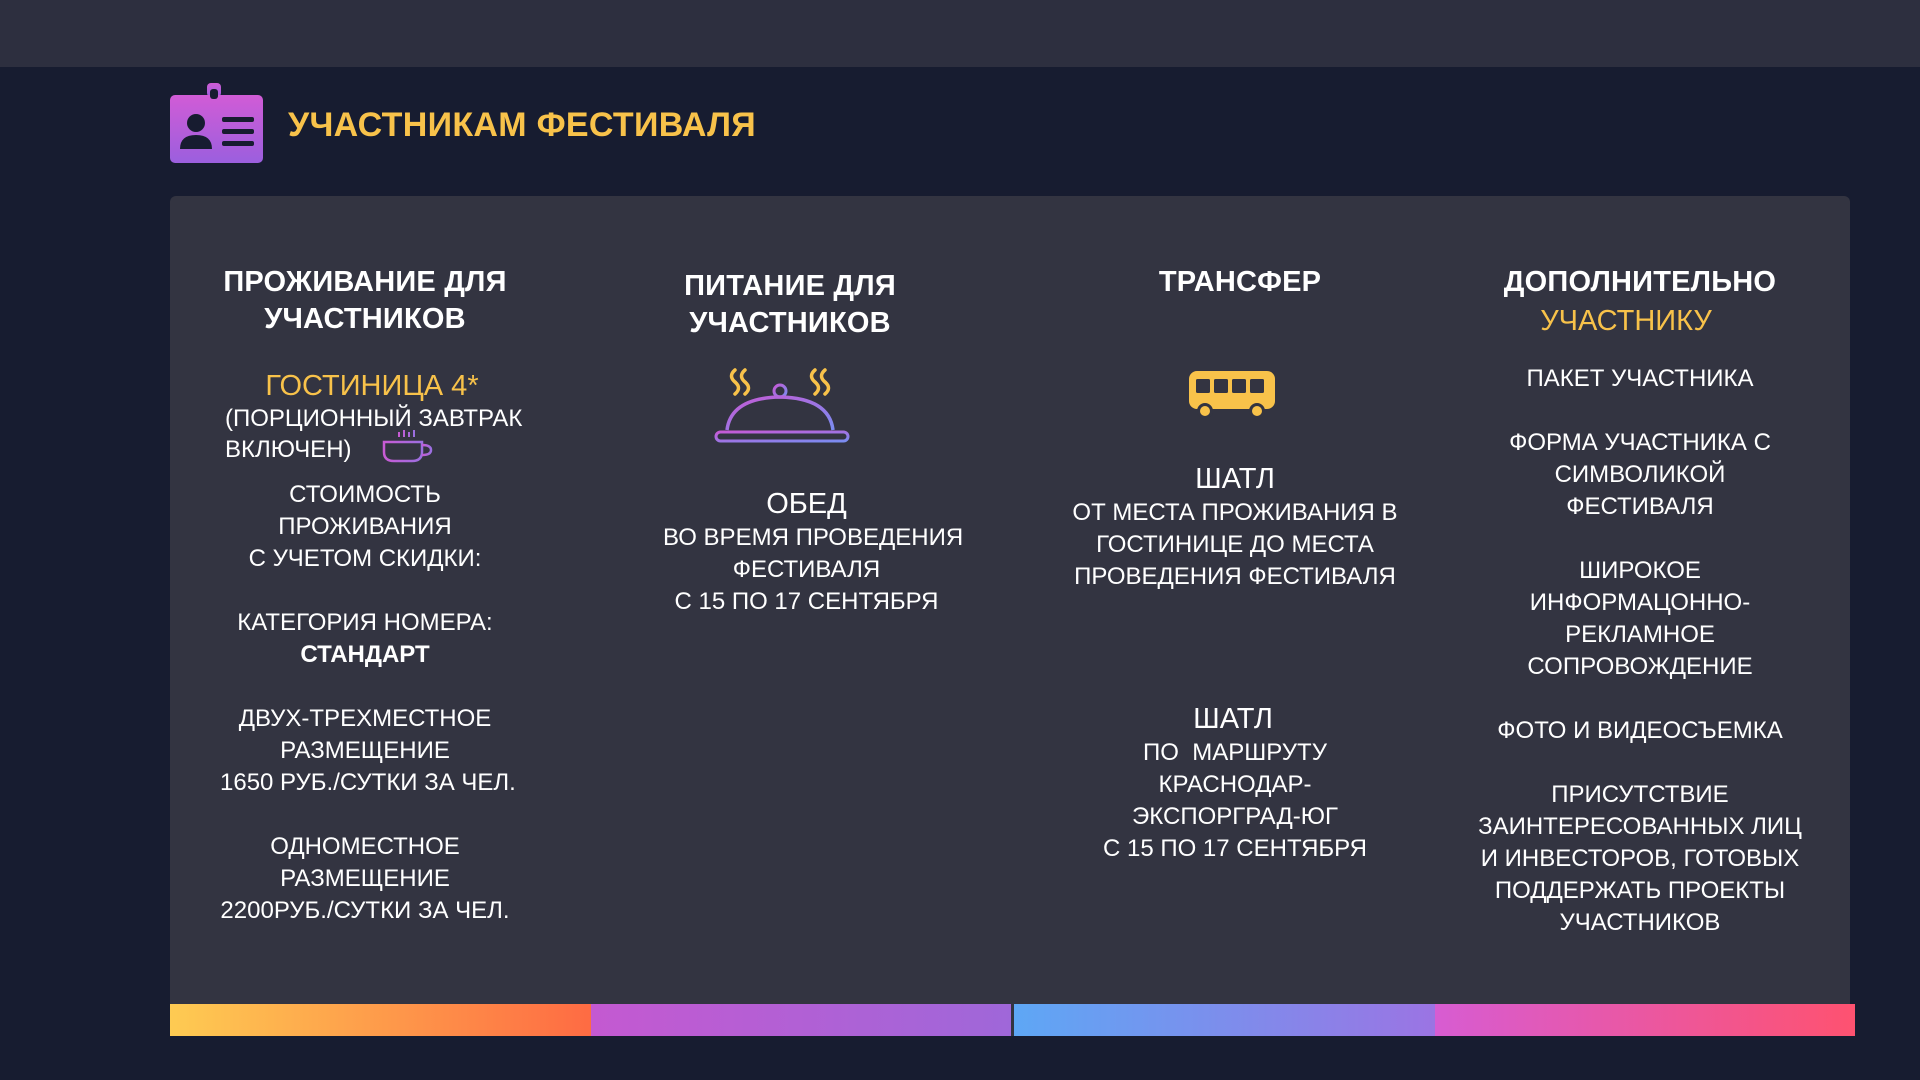 The width and height of the screenshot is (1920, 1080). What do you see at coordinates (1626, 321) in the screenshot?
I see `extra-subheading: УЧАСТНИКУ` at bounding box center [1626, 321].